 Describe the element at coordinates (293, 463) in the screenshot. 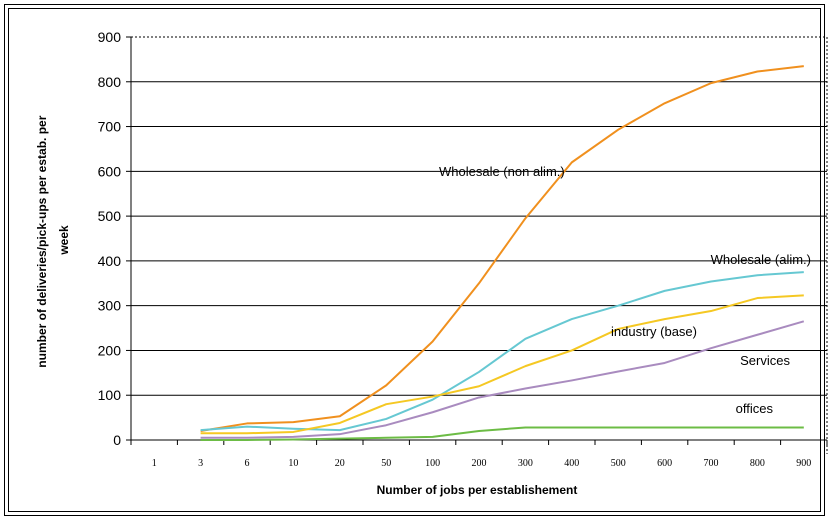

I see `x-tick-label: 10` at that location.